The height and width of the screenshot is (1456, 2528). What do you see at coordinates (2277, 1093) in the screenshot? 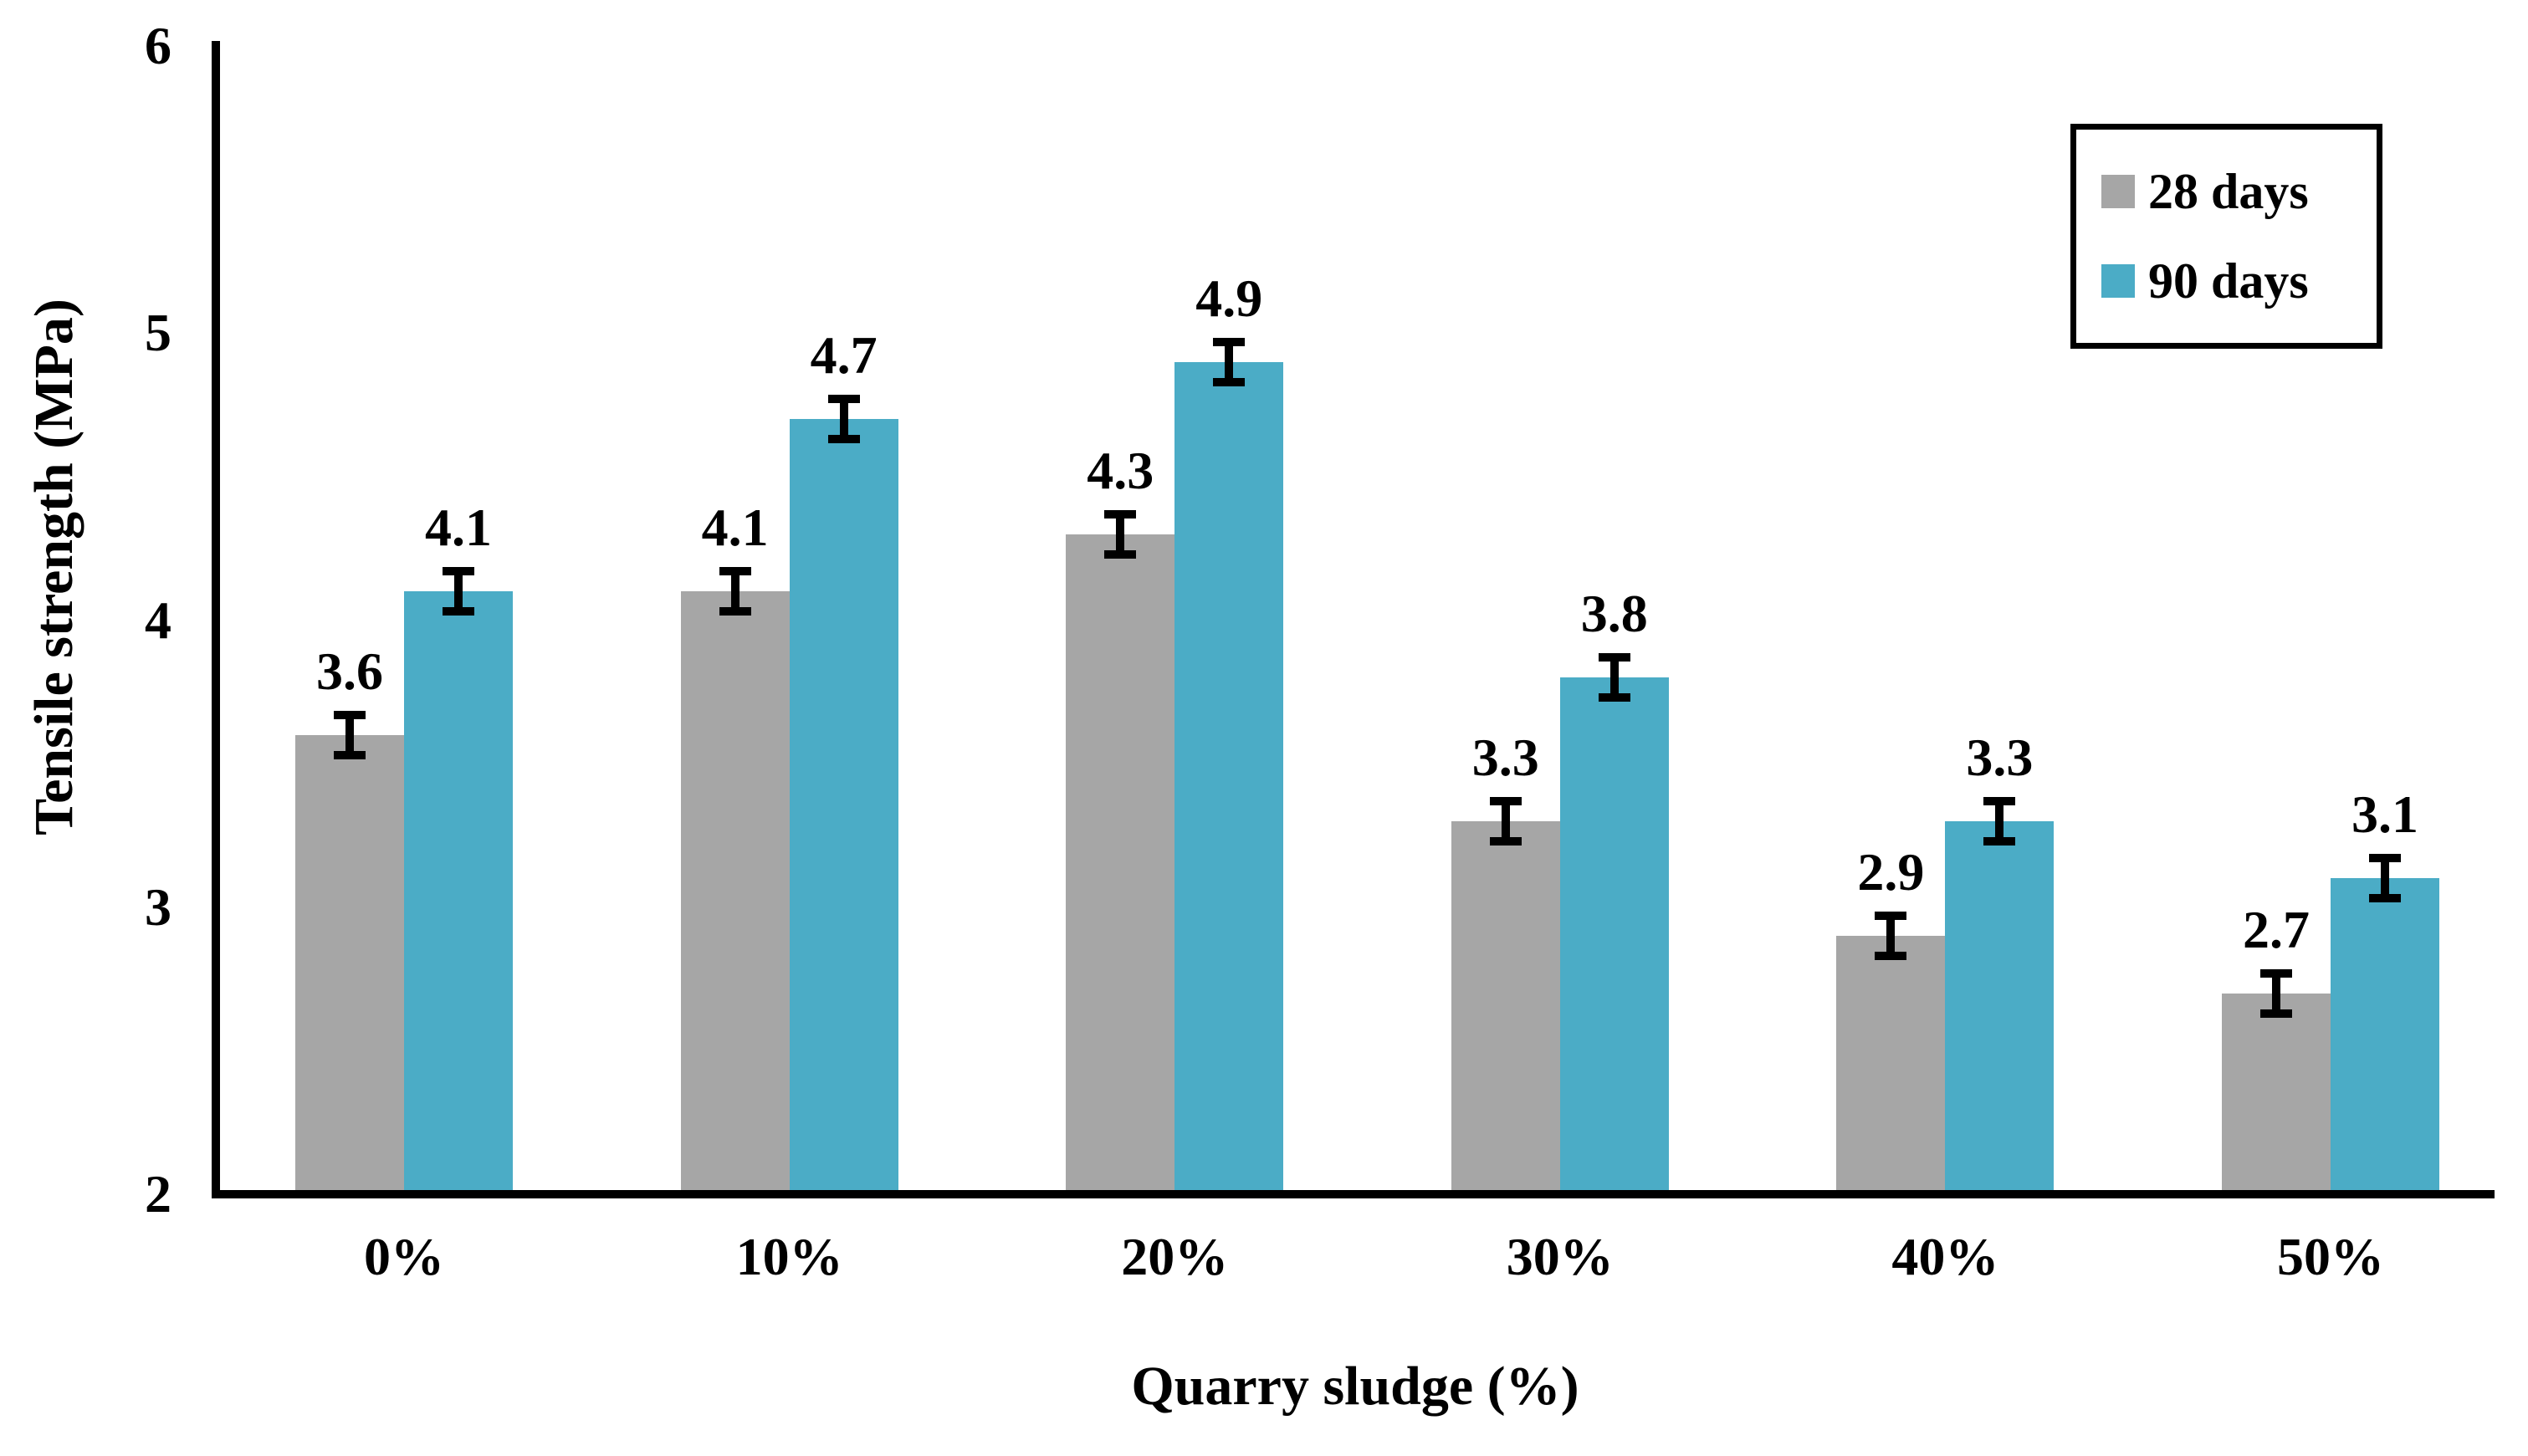
I see `bar-28days-50%` at bounding box center [2277, 1093].